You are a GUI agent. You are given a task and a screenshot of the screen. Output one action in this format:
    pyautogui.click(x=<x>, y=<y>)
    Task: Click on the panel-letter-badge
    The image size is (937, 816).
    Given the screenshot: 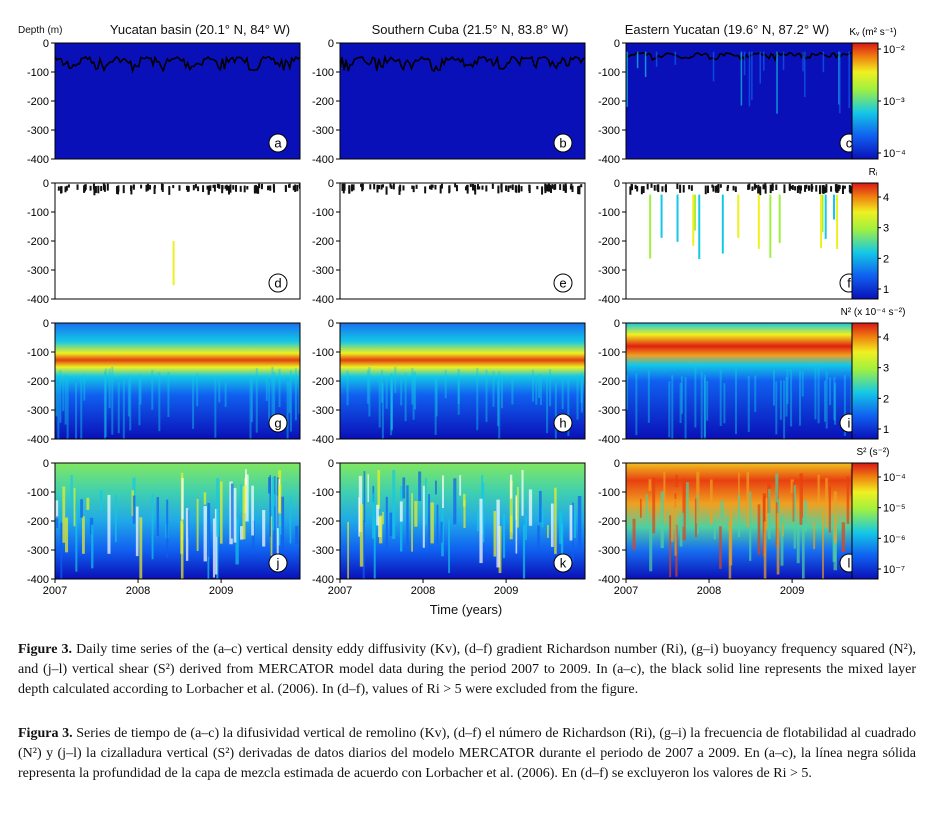 What is the action you would take?
    pyautogui.click(x=278, y=143)
    